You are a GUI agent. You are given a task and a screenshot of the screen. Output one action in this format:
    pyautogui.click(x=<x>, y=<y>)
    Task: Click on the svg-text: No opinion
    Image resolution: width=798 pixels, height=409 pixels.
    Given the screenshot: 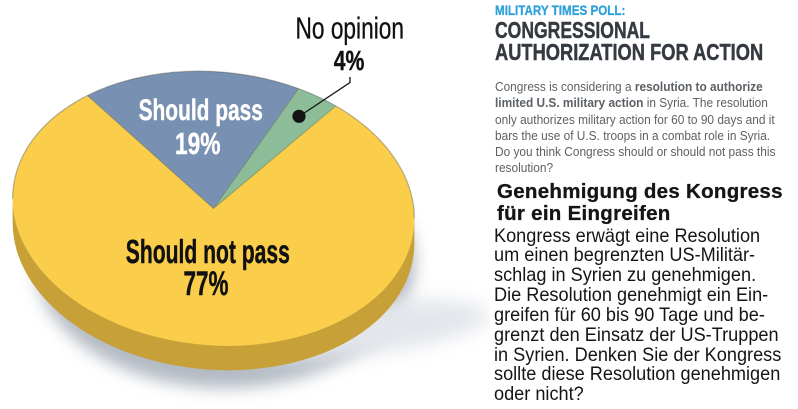 What is the action you would take?
    pyautogui.click(x=350, y=27)
    